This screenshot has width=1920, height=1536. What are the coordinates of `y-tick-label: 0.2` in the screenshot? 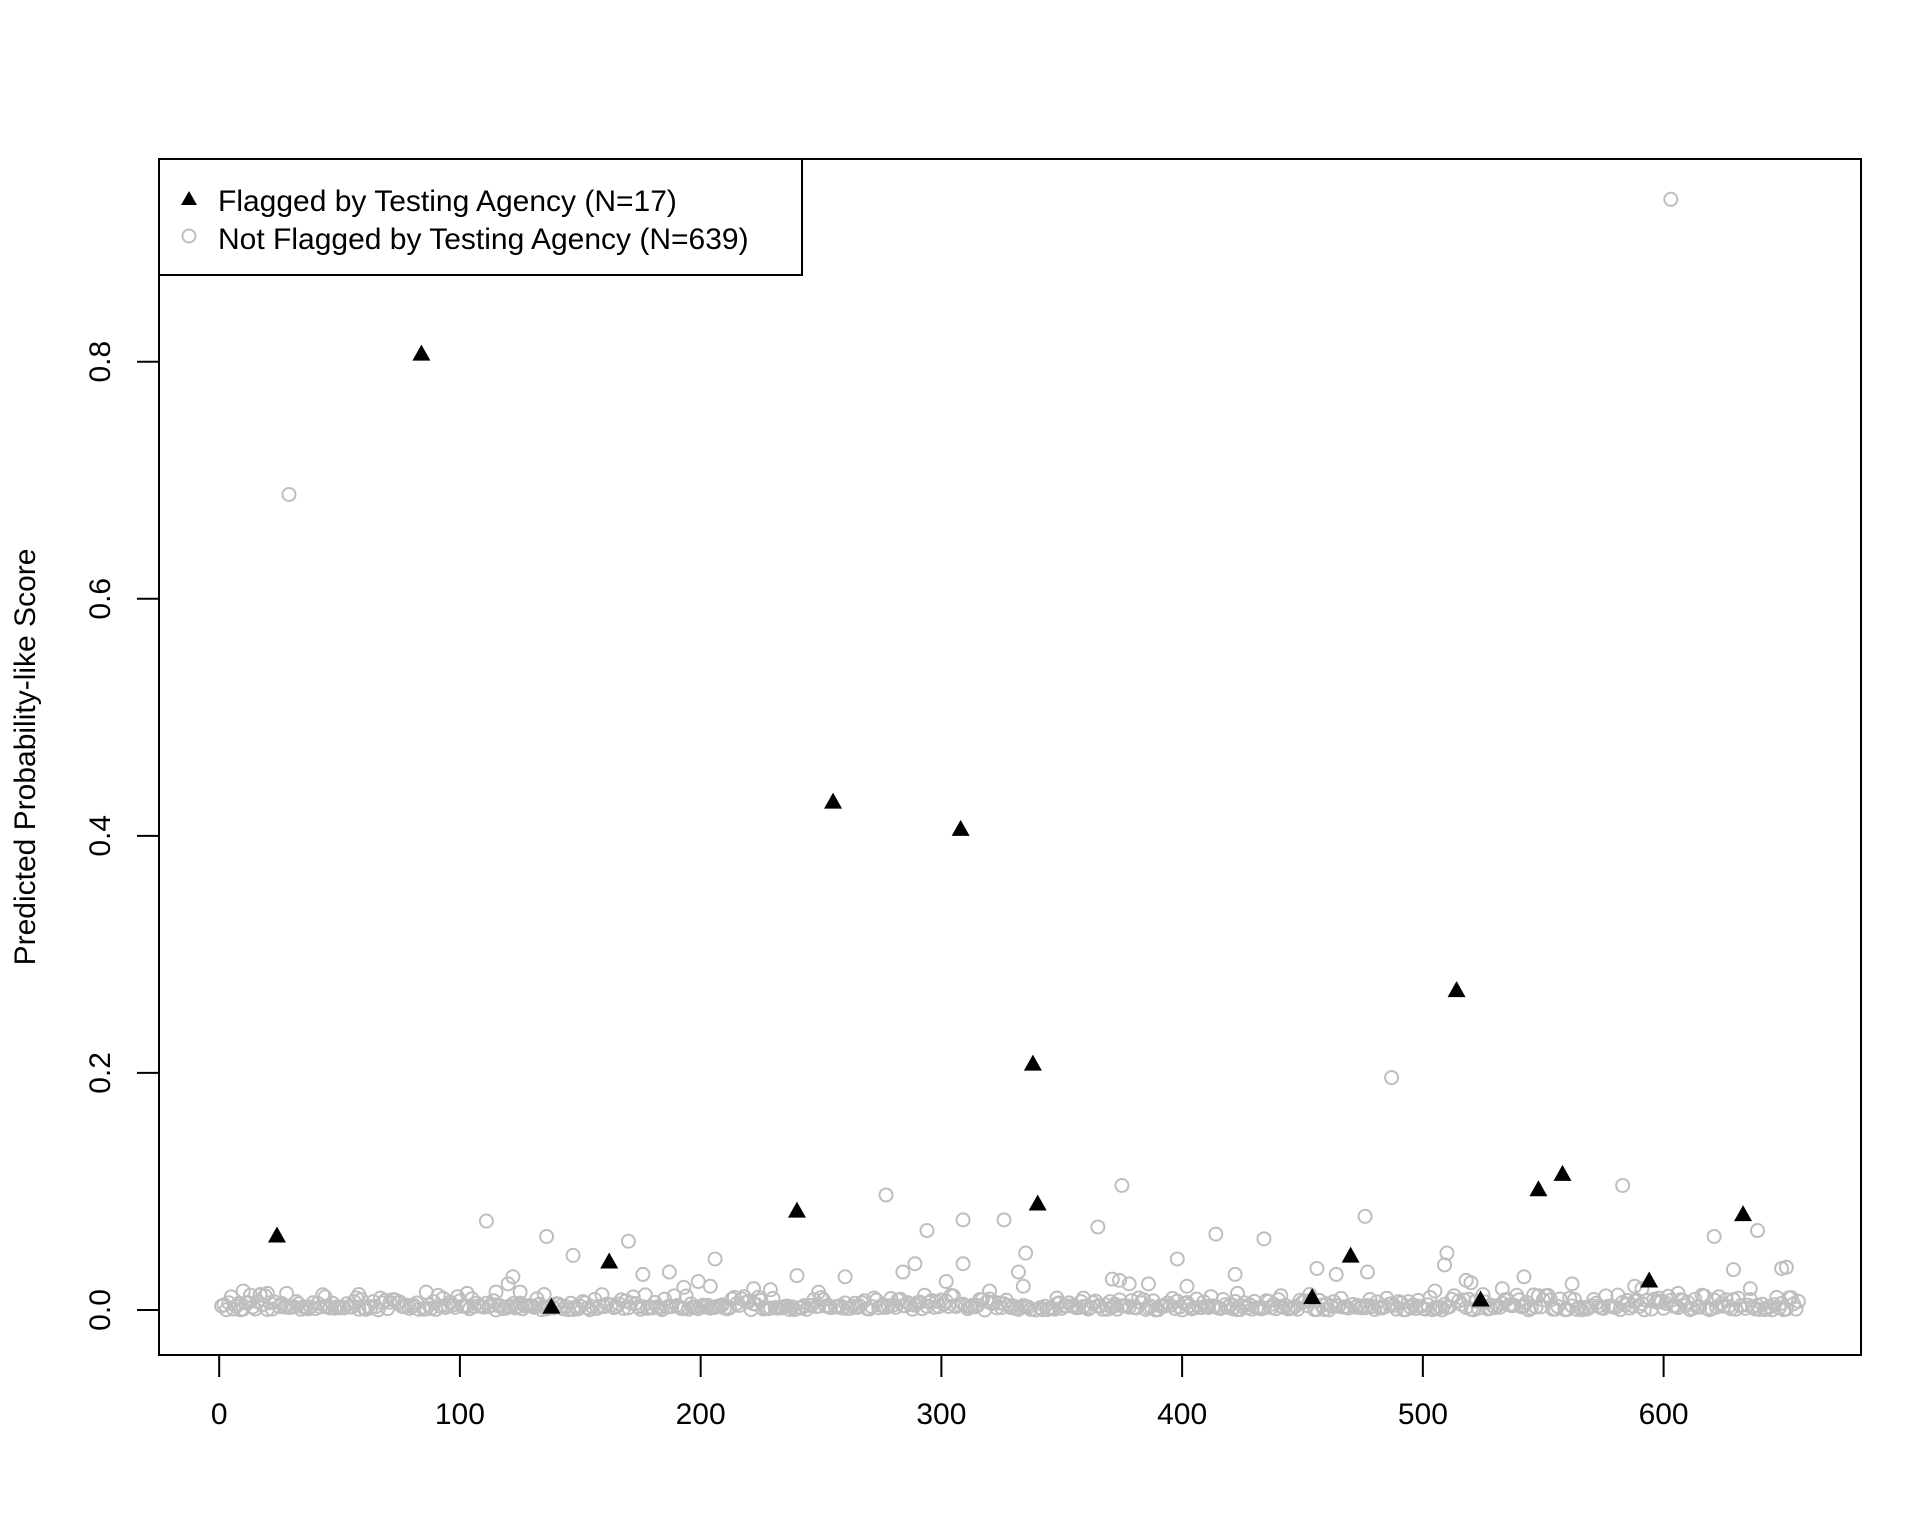 It's located at (100, 1073).